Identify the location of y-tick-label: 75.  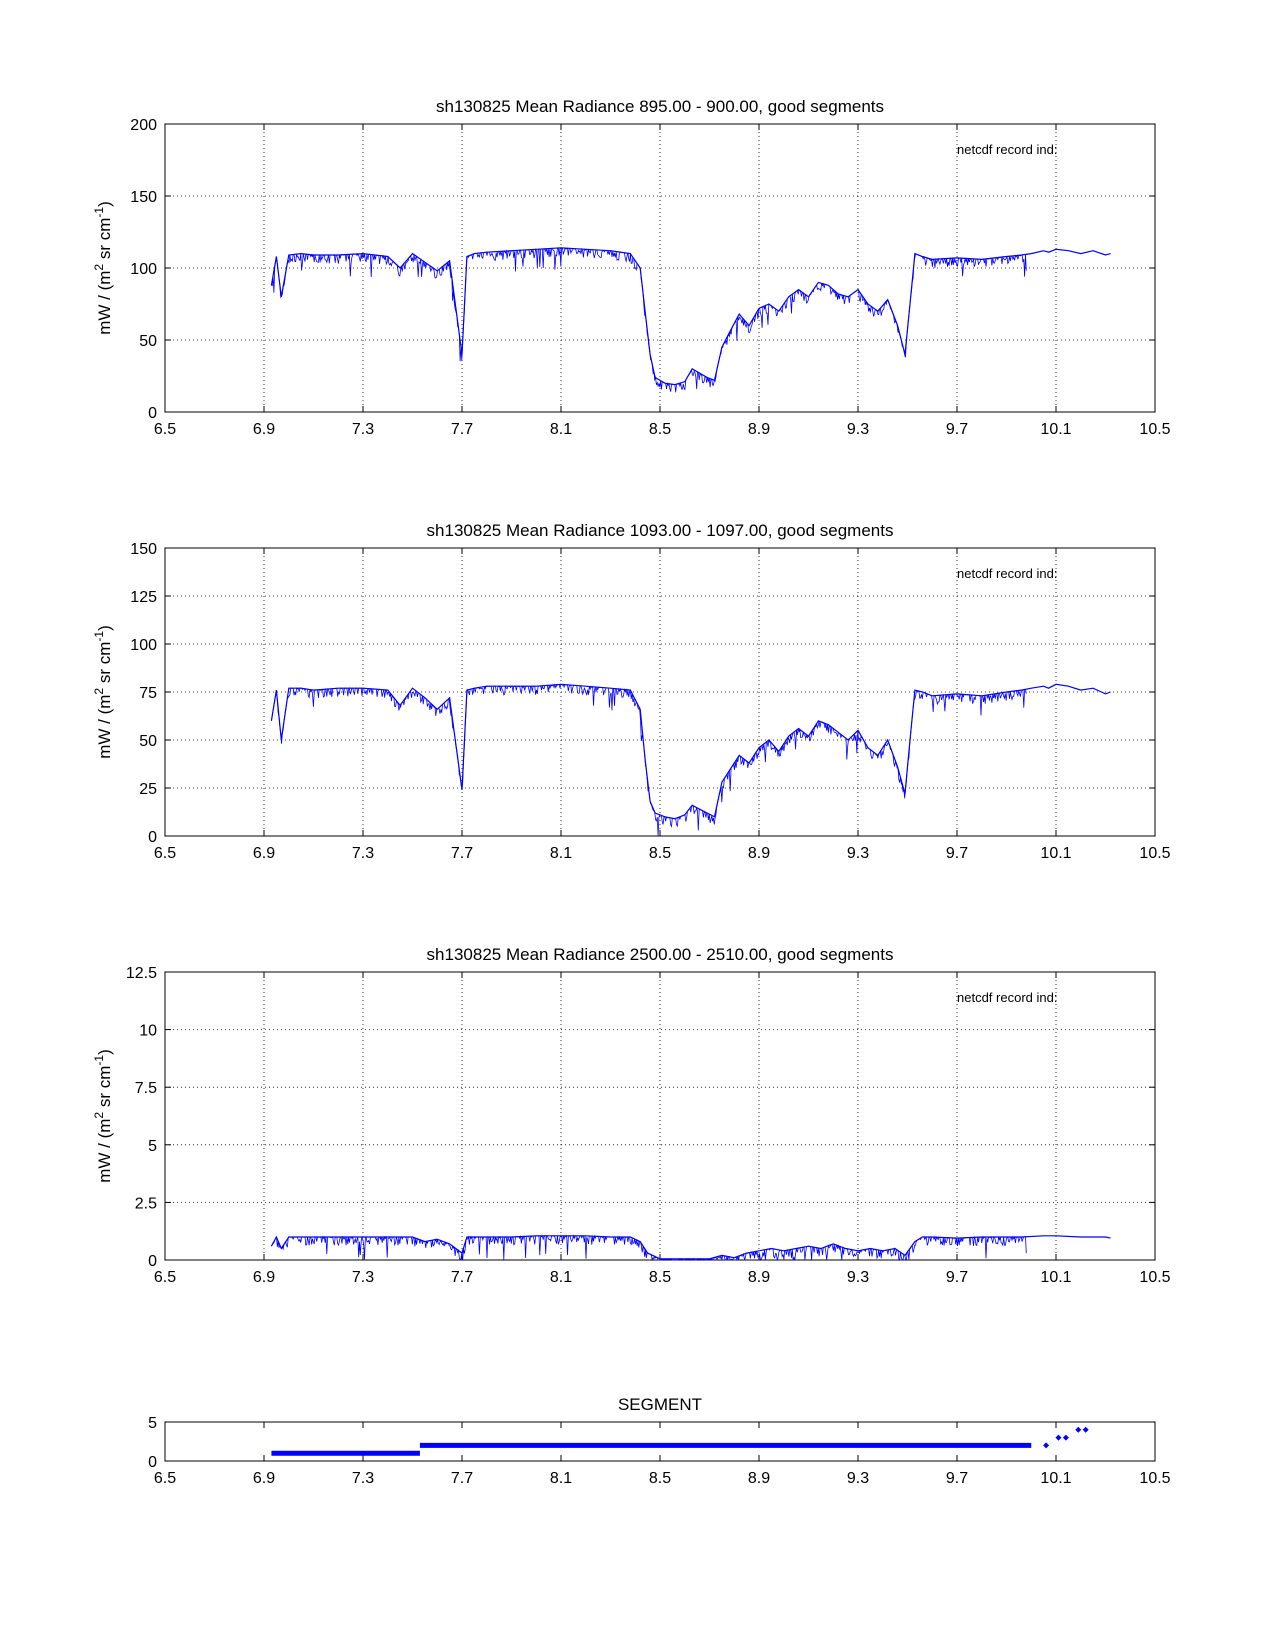
(148, 693).